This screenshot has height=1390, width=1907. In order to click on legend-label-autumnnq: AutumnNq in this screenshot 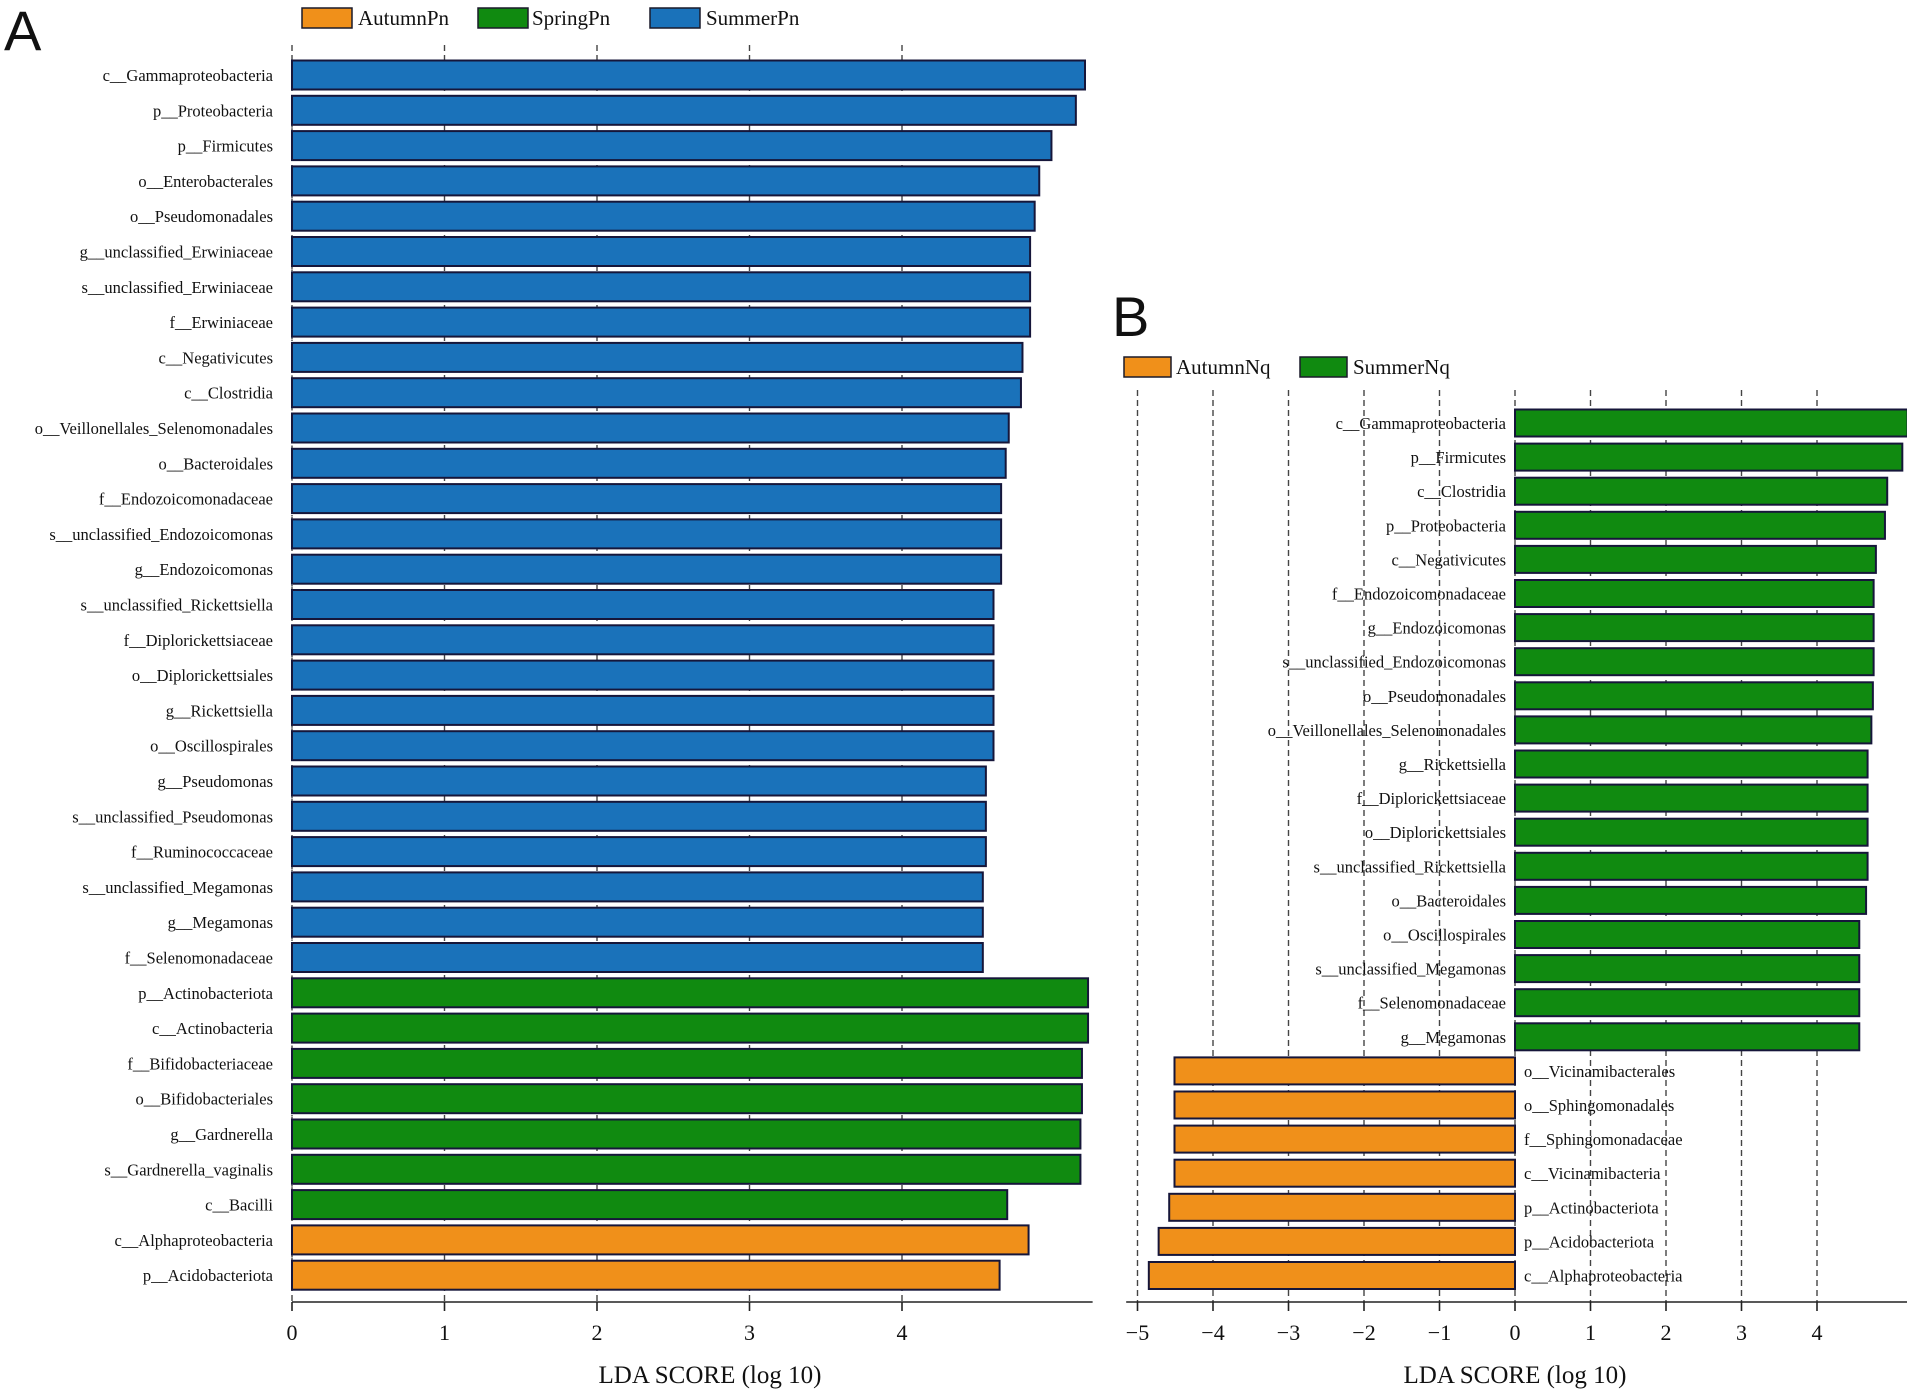, I will do `click(1223, 367)`.